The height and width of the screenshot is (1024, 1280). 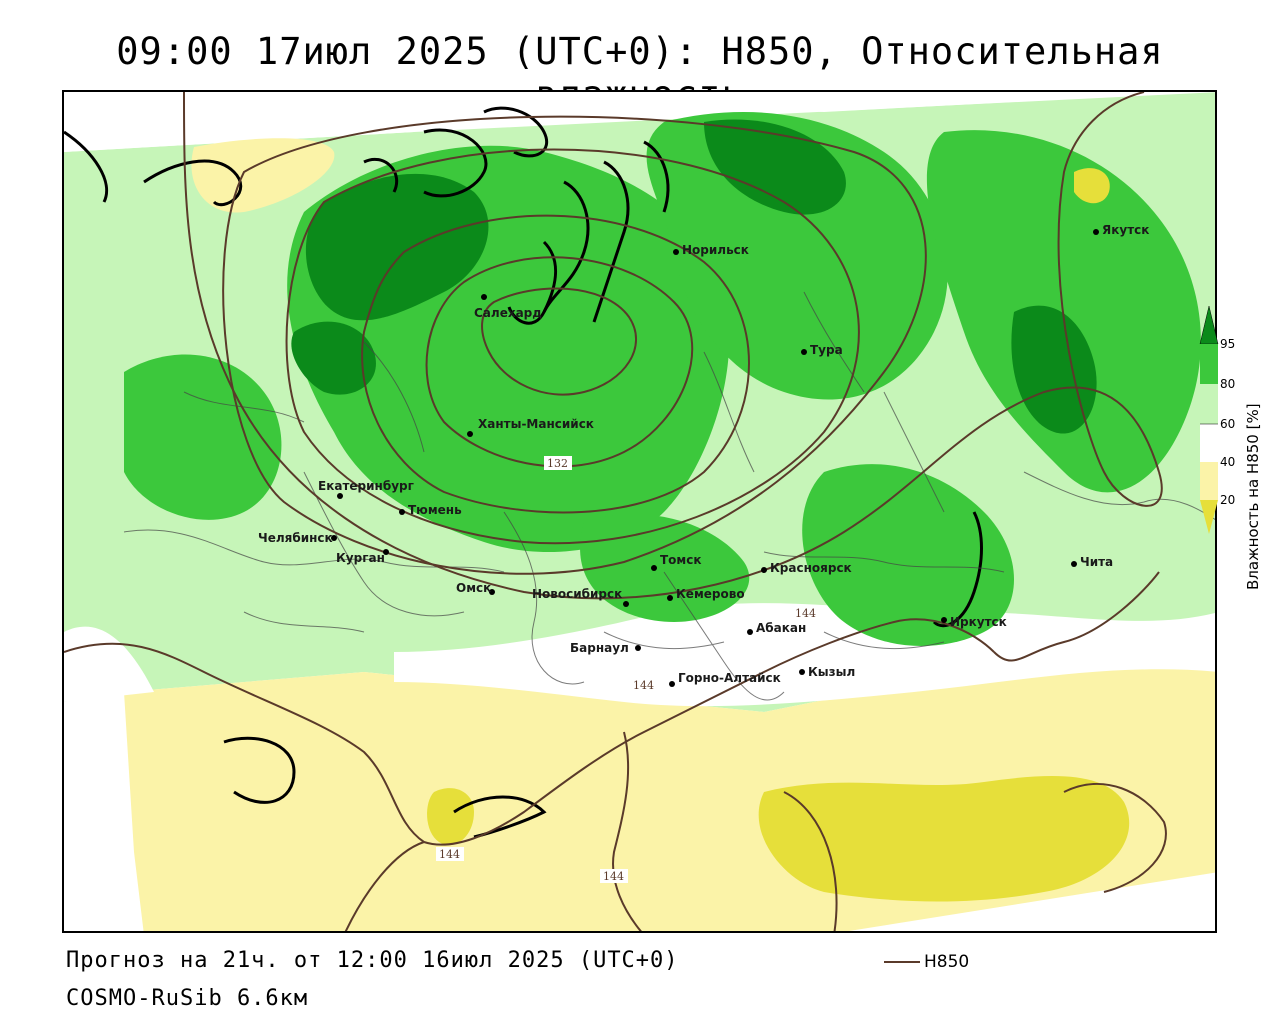 I want to click on city-dot-tura, so click(x=804, y=352).